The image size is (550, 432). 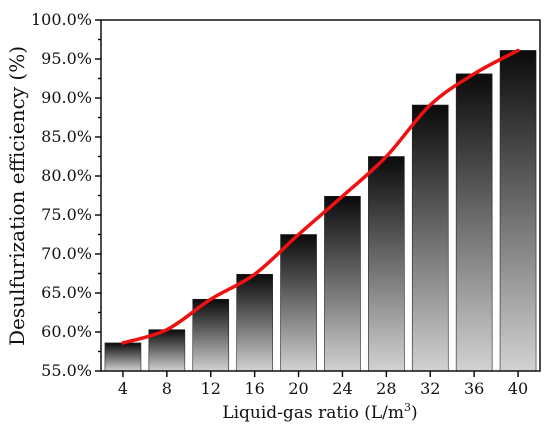 I want to click on y-tick-label: 75.0%, so click(x=66, y=214).